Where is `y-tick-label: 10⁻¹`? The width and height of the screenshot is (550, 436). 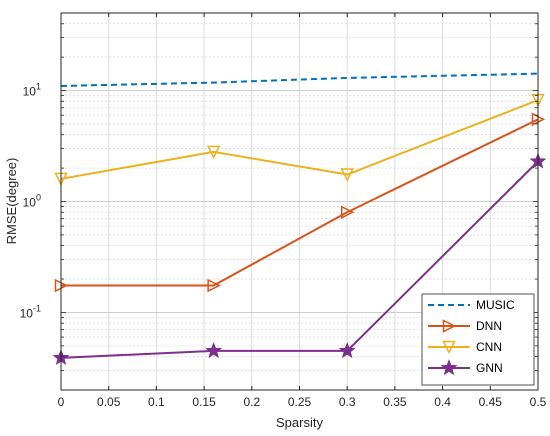
y-tick-label: 10⁻¹ is located at coordinates (30, 311).